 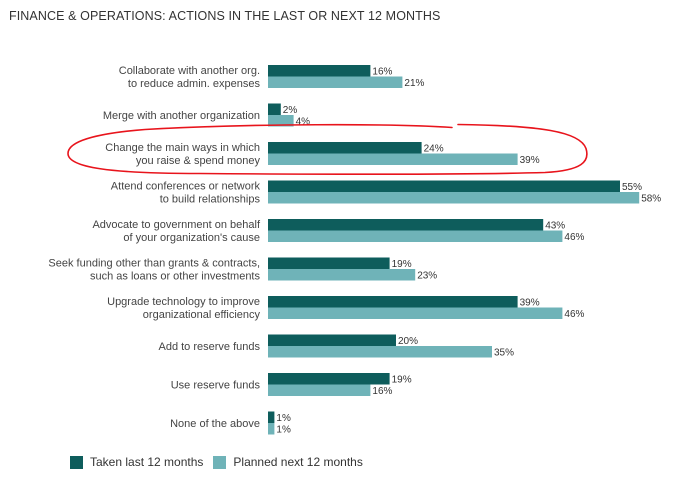 I want to click on category-label-line: Merge with another organization, so click(x=181, y=116).